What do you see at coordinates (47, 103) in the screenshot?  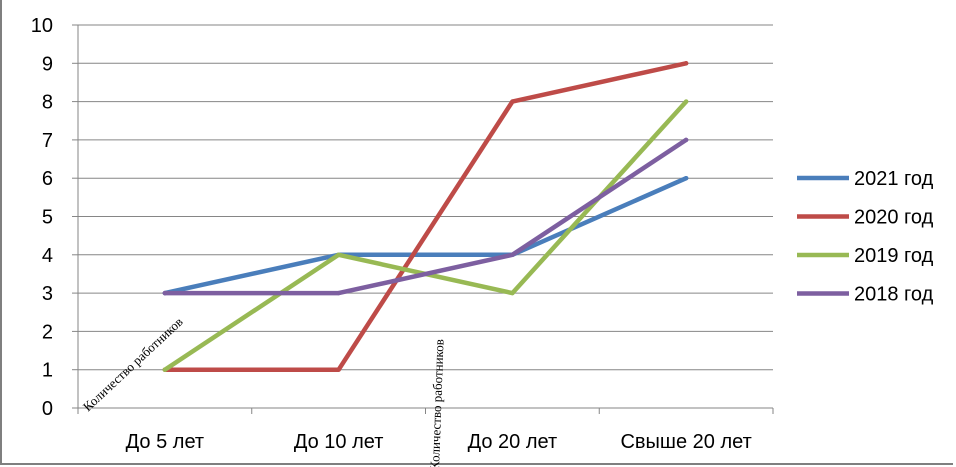 I see `y-tick-label: 8` at bounding box center [47, 103].